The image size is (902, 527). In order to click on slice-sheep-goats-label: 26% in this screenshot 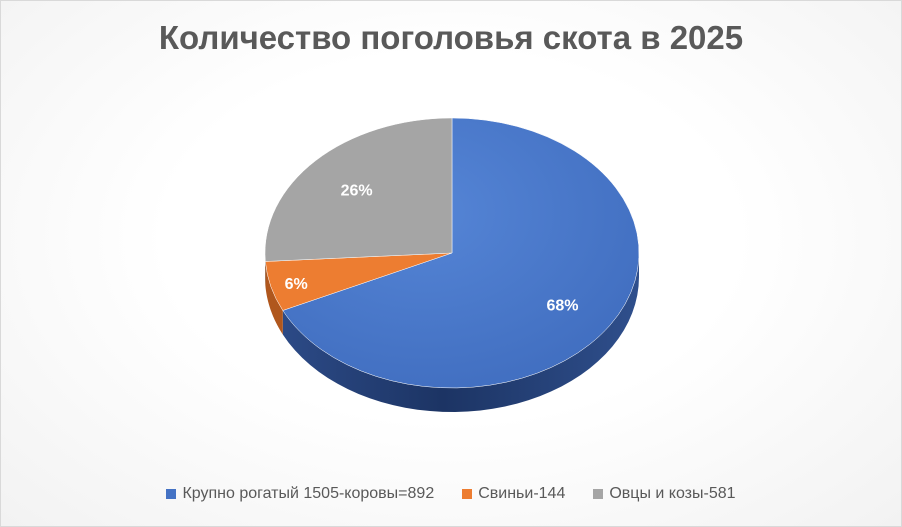, I will do `click(357, 190)`.